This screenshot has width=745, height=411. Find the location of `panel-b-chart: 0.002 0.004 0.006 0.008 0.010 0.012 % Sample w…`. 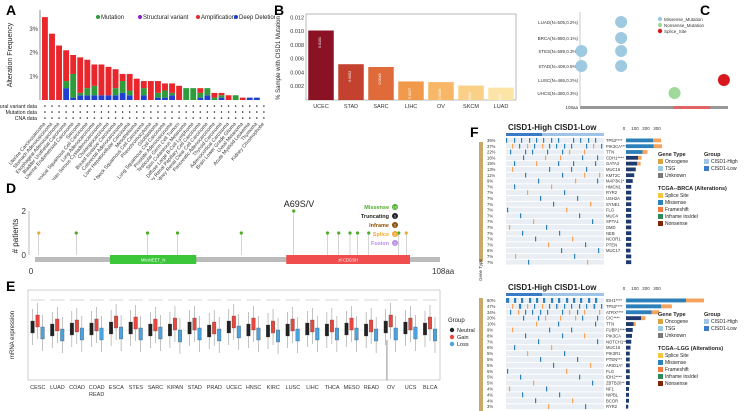

panel-b-chart: 0.002 0.004 0.006 0.008 0.010 0.012 % Sample w… is located at coordinates (396, 61).